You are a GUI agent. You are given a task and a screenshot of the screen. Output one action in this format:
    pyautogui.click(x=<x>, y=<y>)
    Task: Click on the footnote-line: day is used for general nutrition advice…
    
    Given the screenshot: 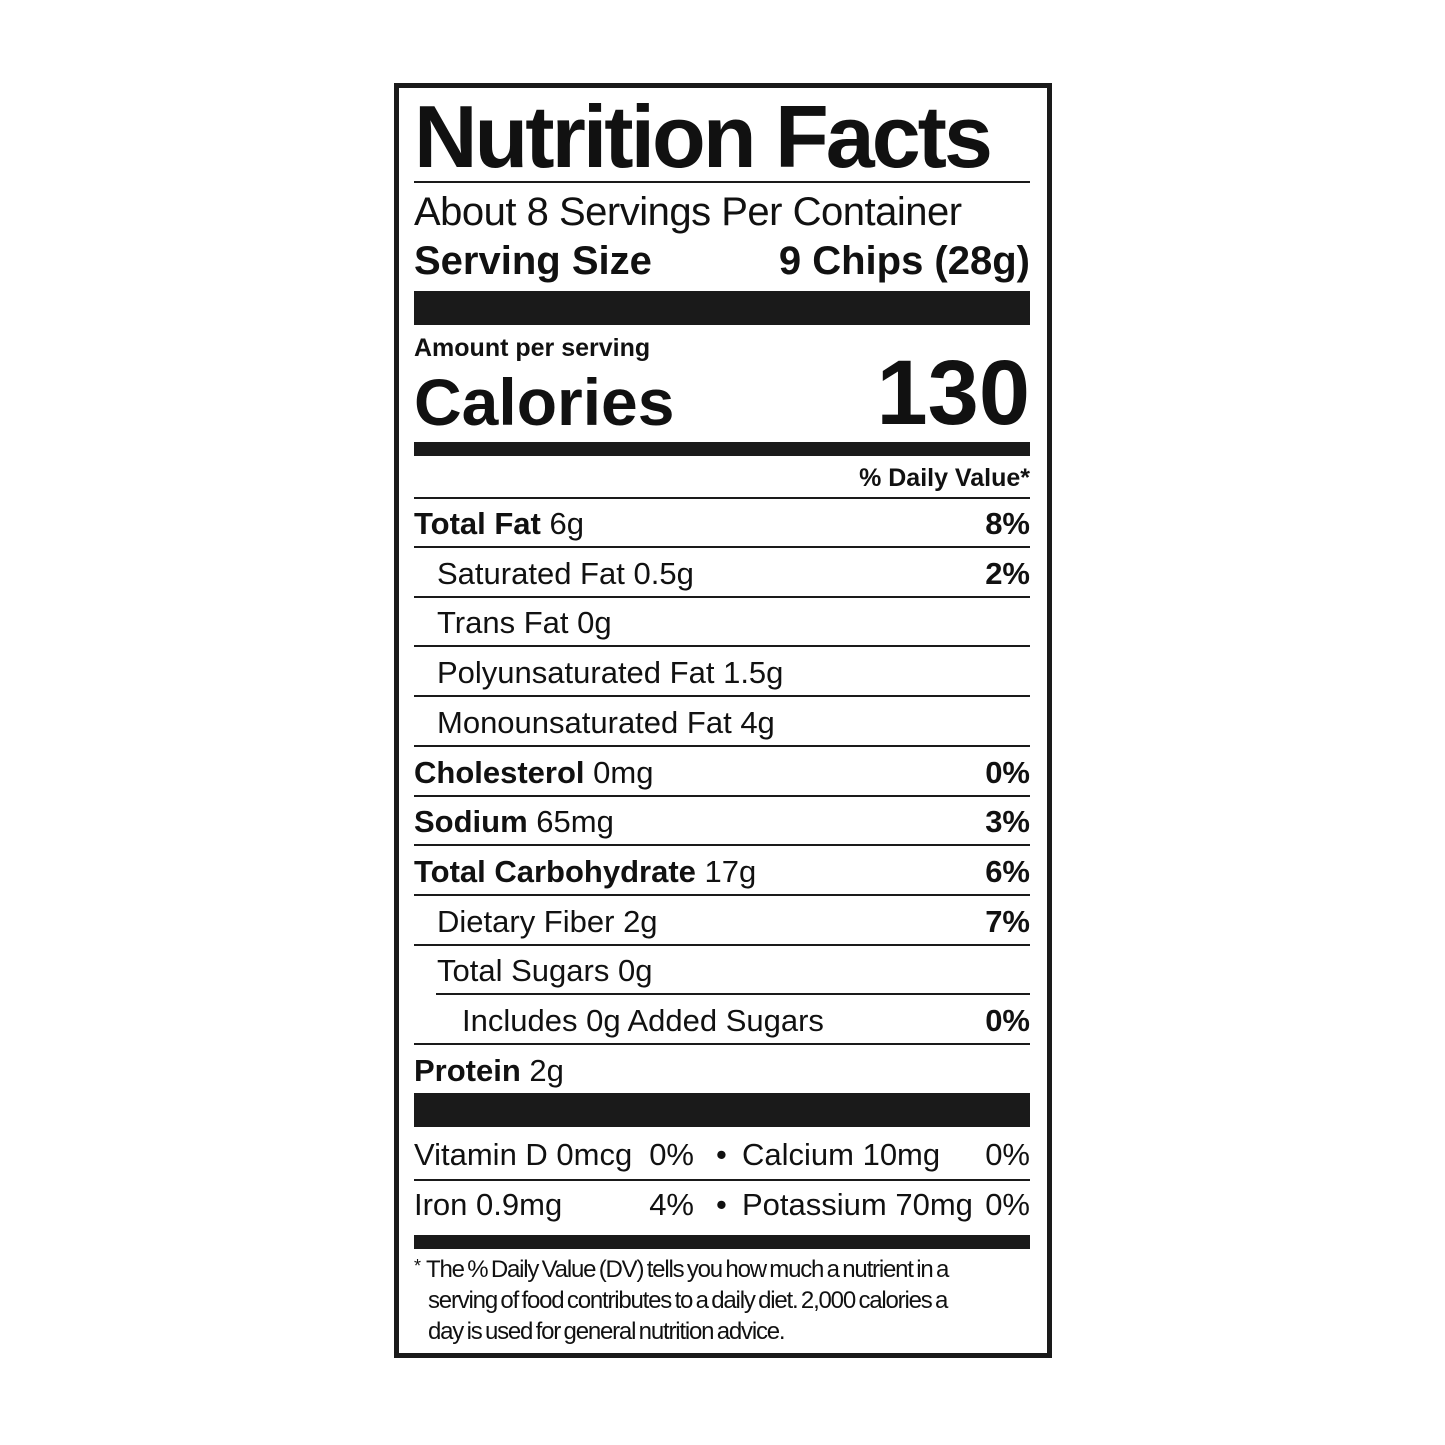 What is the action you would take?
    pyautogui.click(x=607, y=1331)
    